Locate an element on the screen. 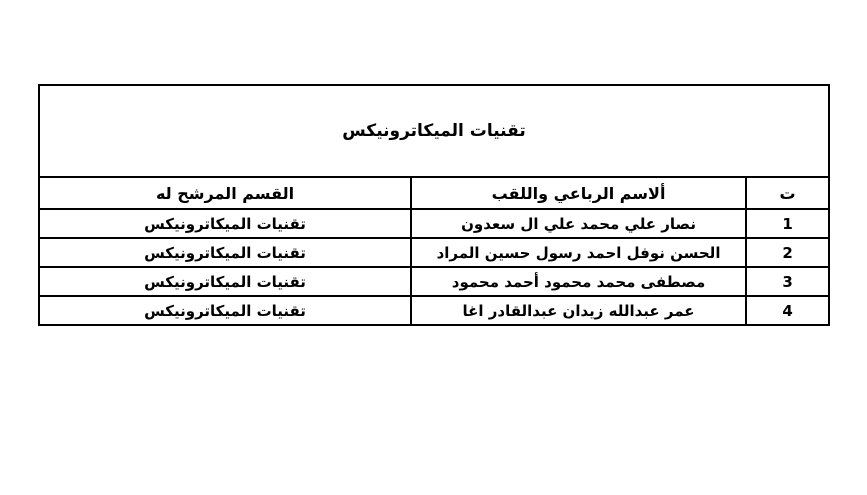 This screenshot has width=867, height=495. cell-name: مصطفى محمد محمود أحمد محمود is located at coordinates (579, 281).